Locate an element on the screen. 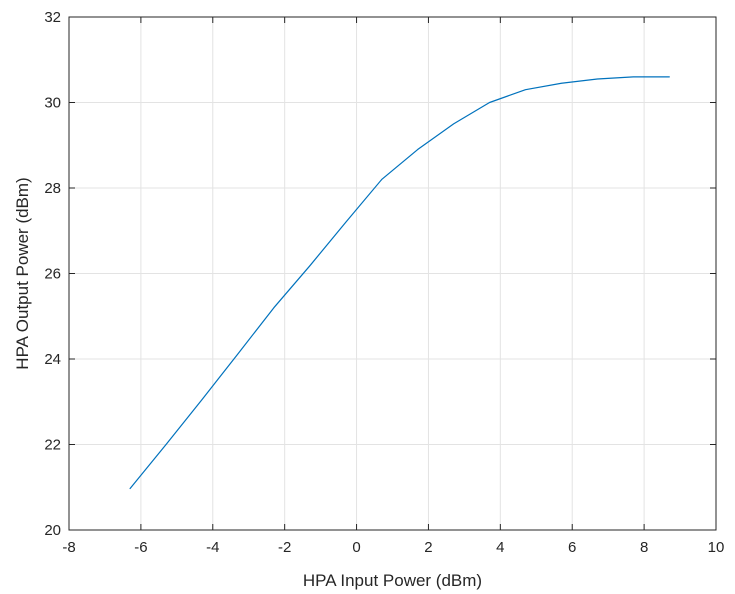  x-tick-label: 4 is located at coordinates (500, 547).